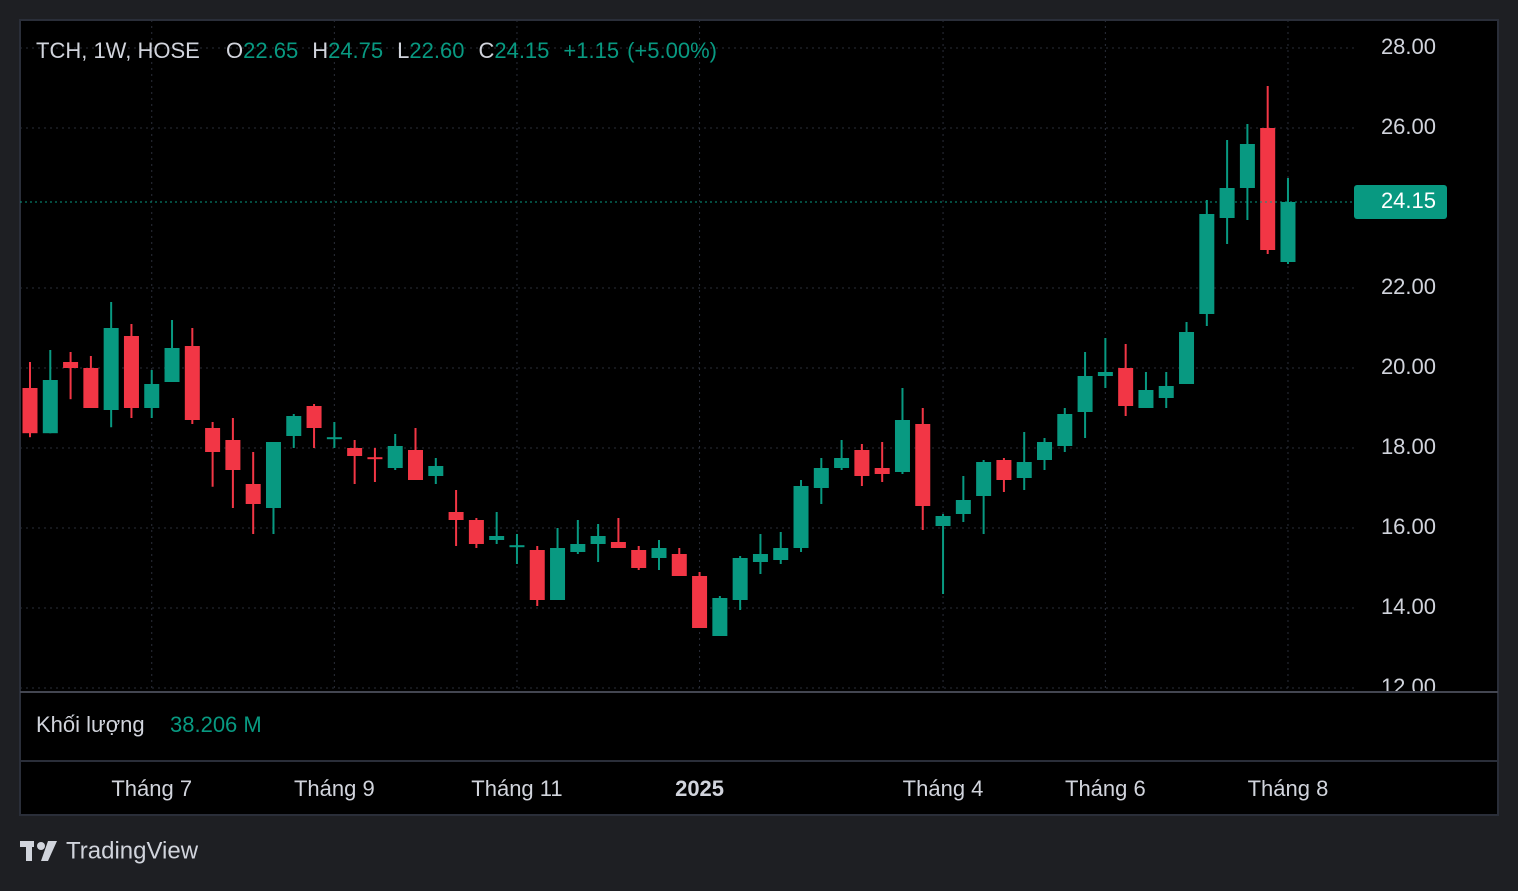 This screenshot has height=891, width=1518. Describe the element at coordinates (216, 724) in the screenshot. I see `volume-value: 38.206 M` at that location.